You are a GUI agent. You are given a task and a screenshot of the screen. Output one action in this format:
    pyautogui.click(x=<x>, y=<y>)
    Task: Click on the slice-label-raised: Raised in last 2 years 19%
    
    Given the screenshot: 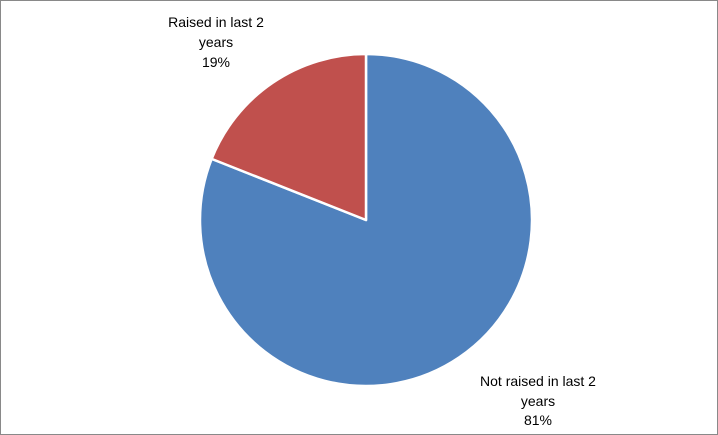 What is the action you would take?
    pyautogui.click(x=216, y=42)
    